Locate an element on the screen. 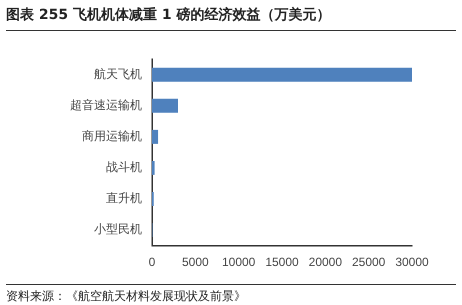 The height and width of the screenshot is (305, 462). x-tick-label: 5000 is located at coordinates (196, 262).